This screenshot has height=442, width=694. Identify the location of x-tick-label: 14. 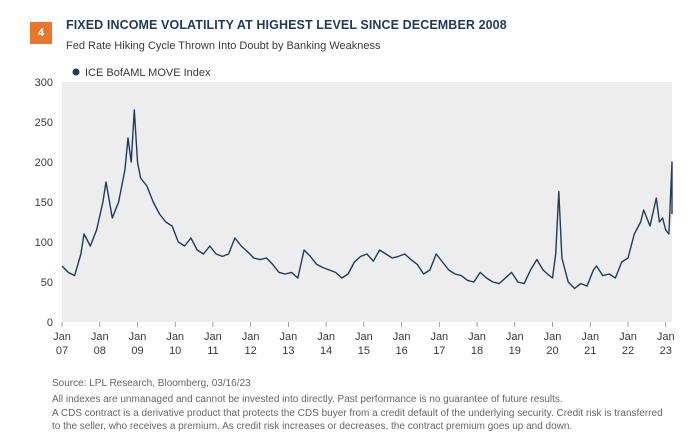
(326, 351).